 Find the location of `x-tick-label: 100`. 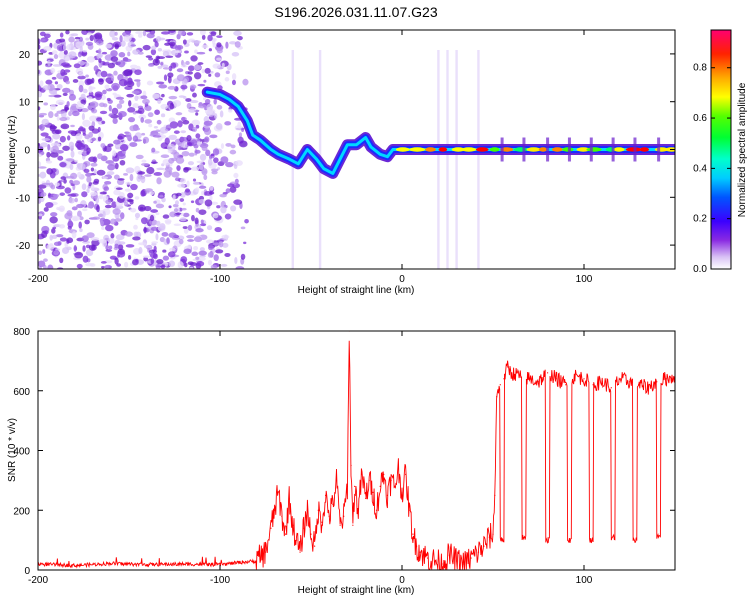

x-tick-label: 100 is located at coordinates (584, 279).